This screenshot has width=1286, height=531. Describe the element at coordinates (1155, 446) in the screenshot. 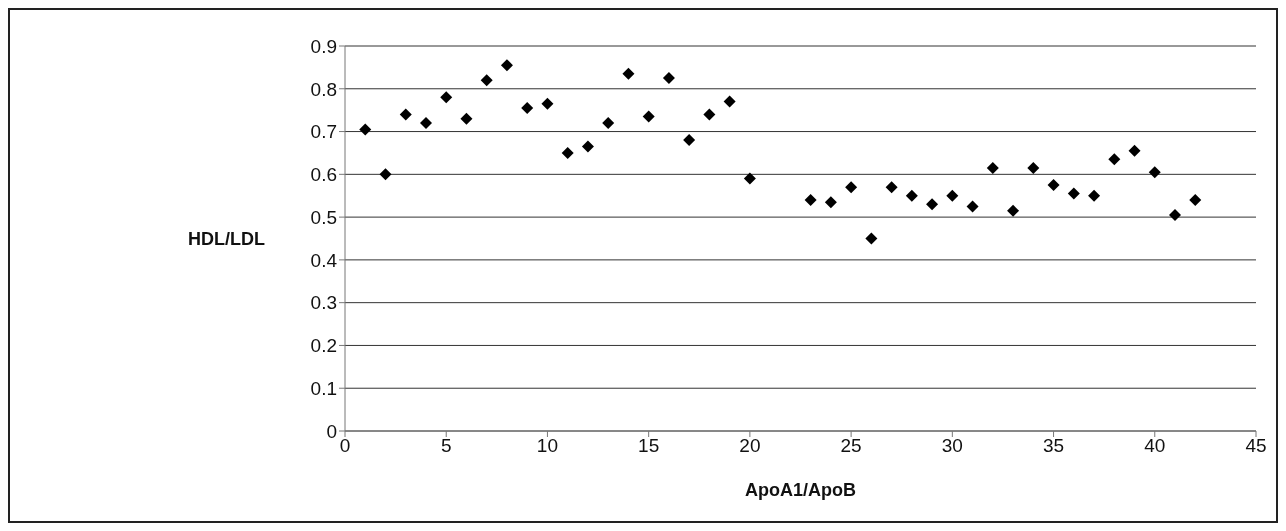

I see `x-tick-label: 40` at that location.